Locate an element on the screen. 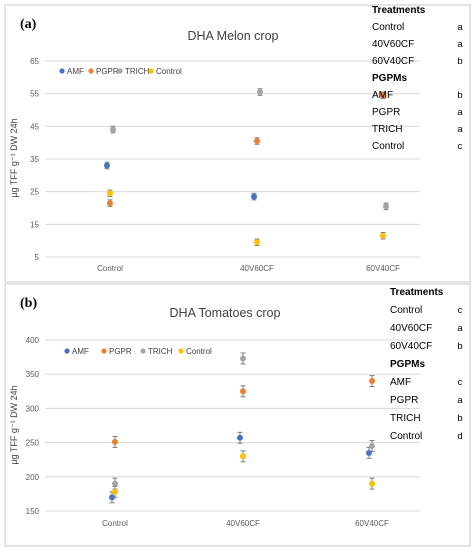 This screenshot has width=474, height=550. y-tick-label: 55 is located at coordinates (34, 94).